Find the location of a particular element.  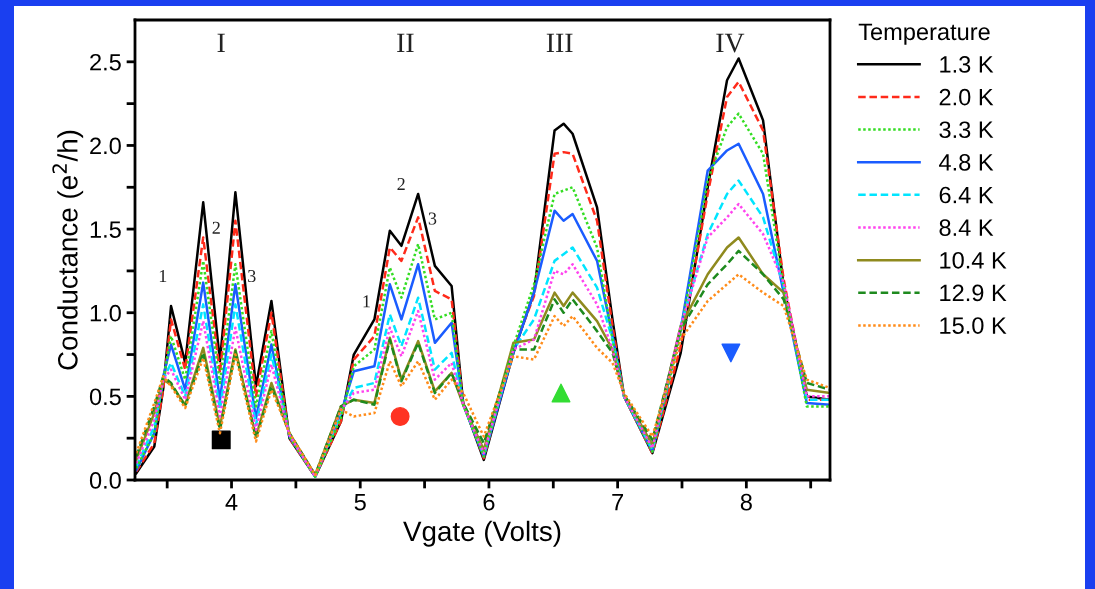

x-axis-title: Vgate (Volts) is located at coordinates (482, 533).